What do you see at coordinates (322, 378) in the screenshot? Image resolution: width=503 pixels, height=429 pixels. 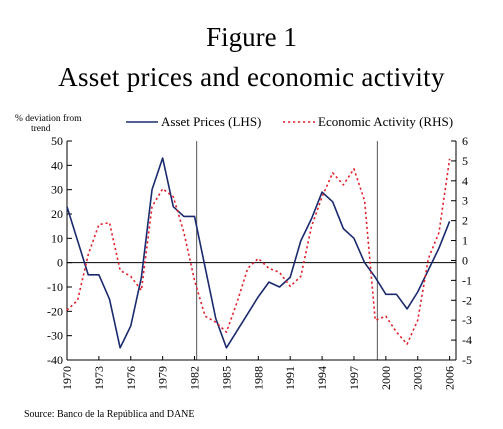 I see `x-tick-label: 1994` at bounding box center [322, 378].